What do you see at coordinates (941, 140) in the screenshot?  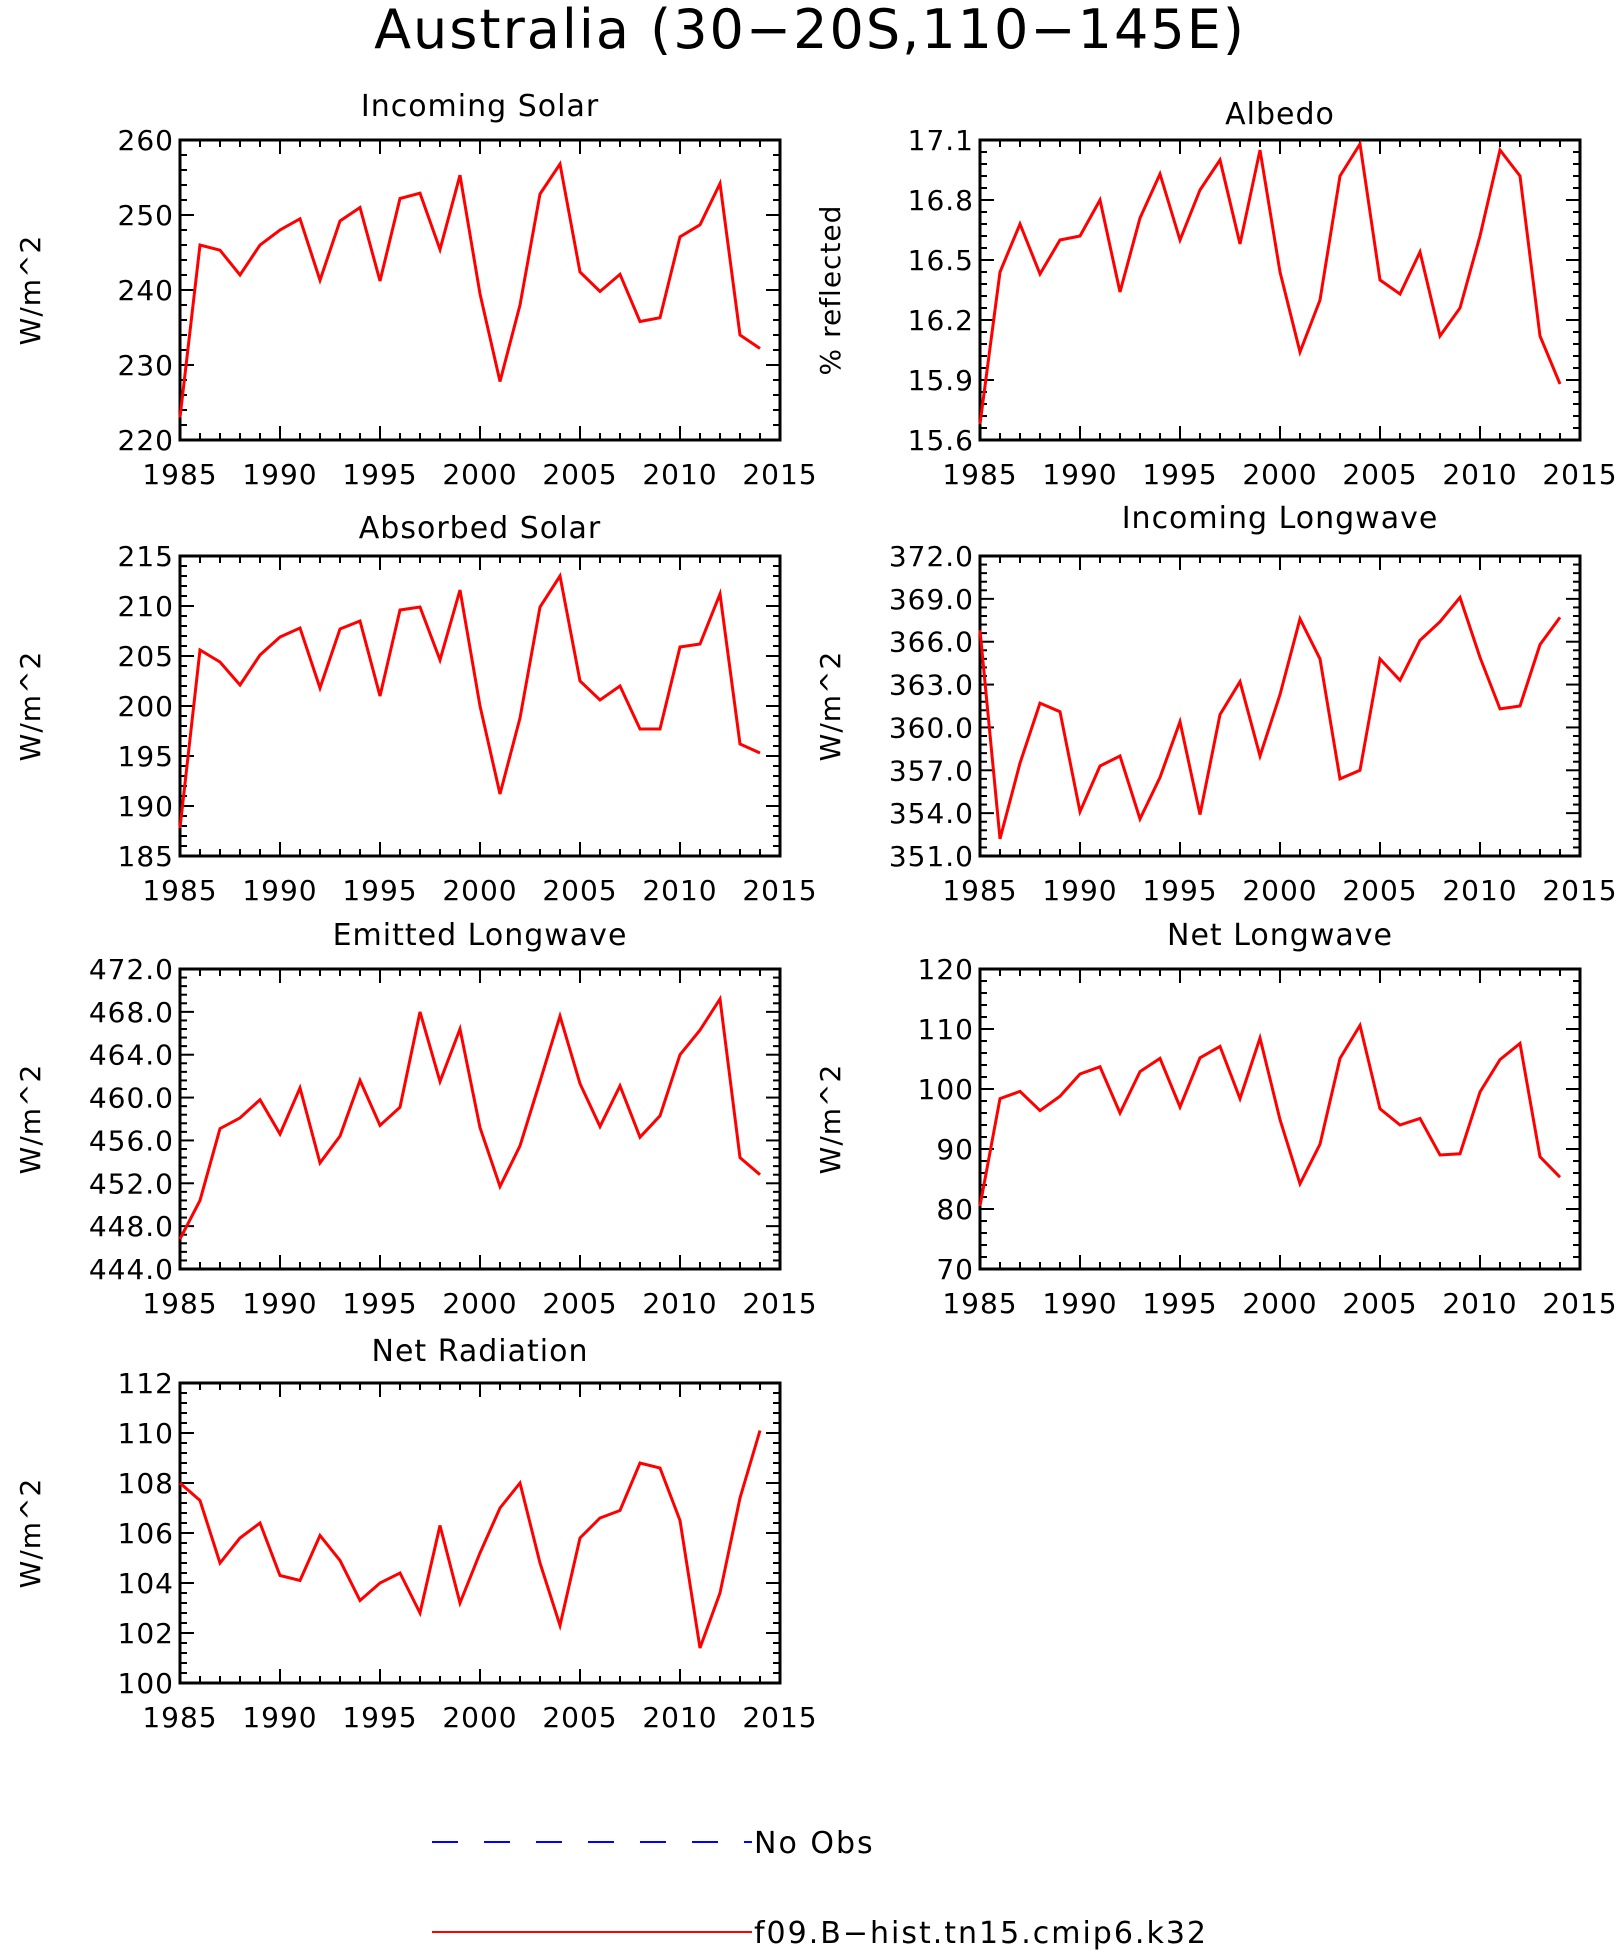 I see `y-tick-label: 17.1` at bounding box center [941, 140].